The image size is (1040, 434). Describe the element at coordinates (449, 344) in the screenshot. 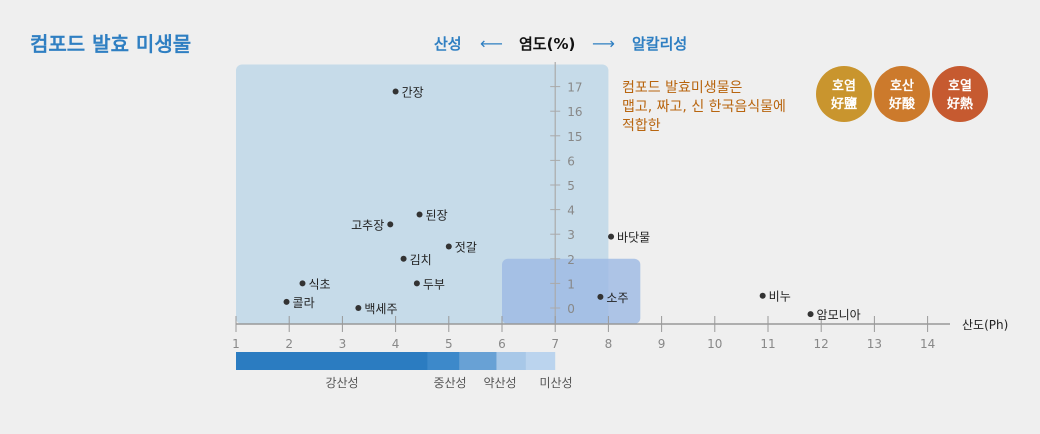

I see `x-tick-label: 5` at that location.